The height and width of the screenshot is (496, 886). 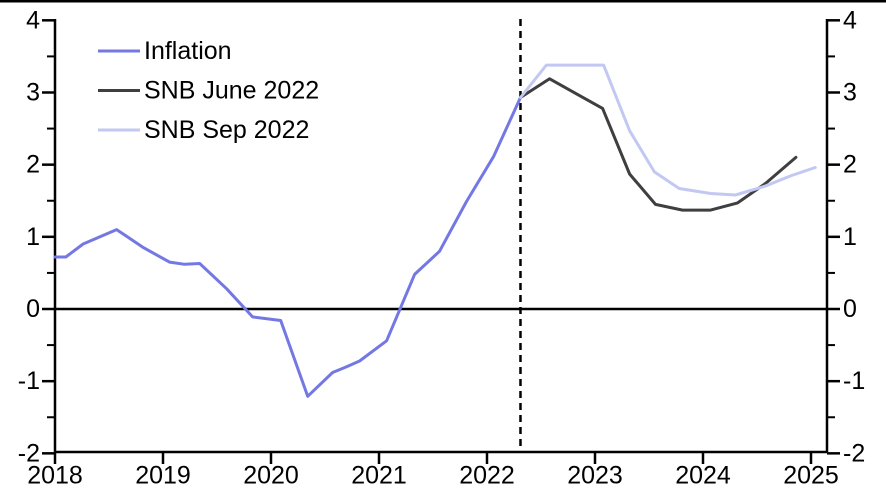 What do you see at coordinates (595, 476) in the screenshot?
I see `x-tick-label: 2023` at bounding box center [595, 476].